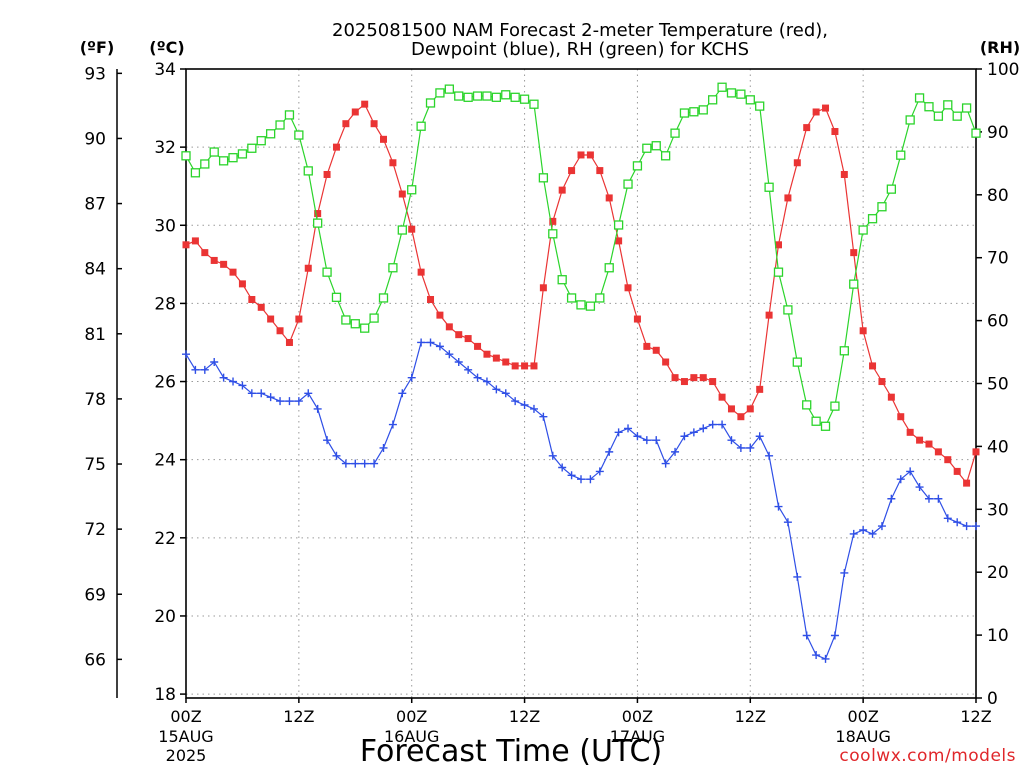 The width and height of the screenshot is (1024, 768). I want to click on rh-tick-label: 30, so click(998, 510).